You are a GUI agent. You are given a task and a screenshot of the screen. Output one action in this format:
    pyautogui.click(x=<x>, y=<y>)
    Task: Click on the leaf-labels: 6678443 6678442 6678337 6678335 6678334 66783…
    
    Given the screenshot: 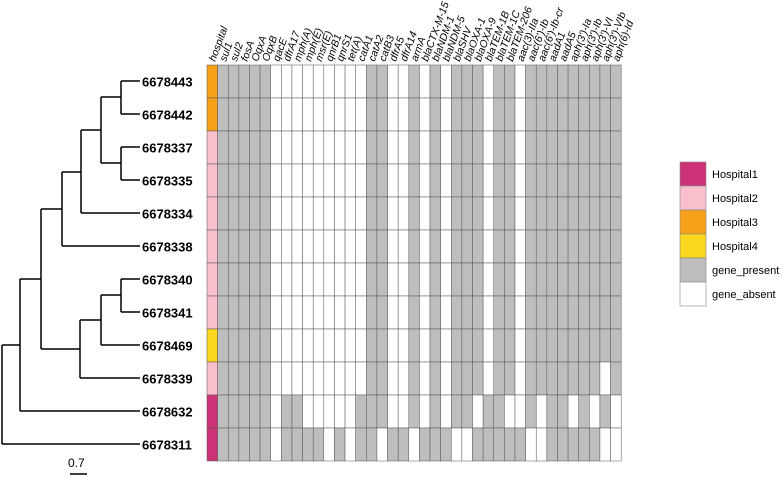 What is the action you would take?
    pyautogui.click(x=167, y=264)
    